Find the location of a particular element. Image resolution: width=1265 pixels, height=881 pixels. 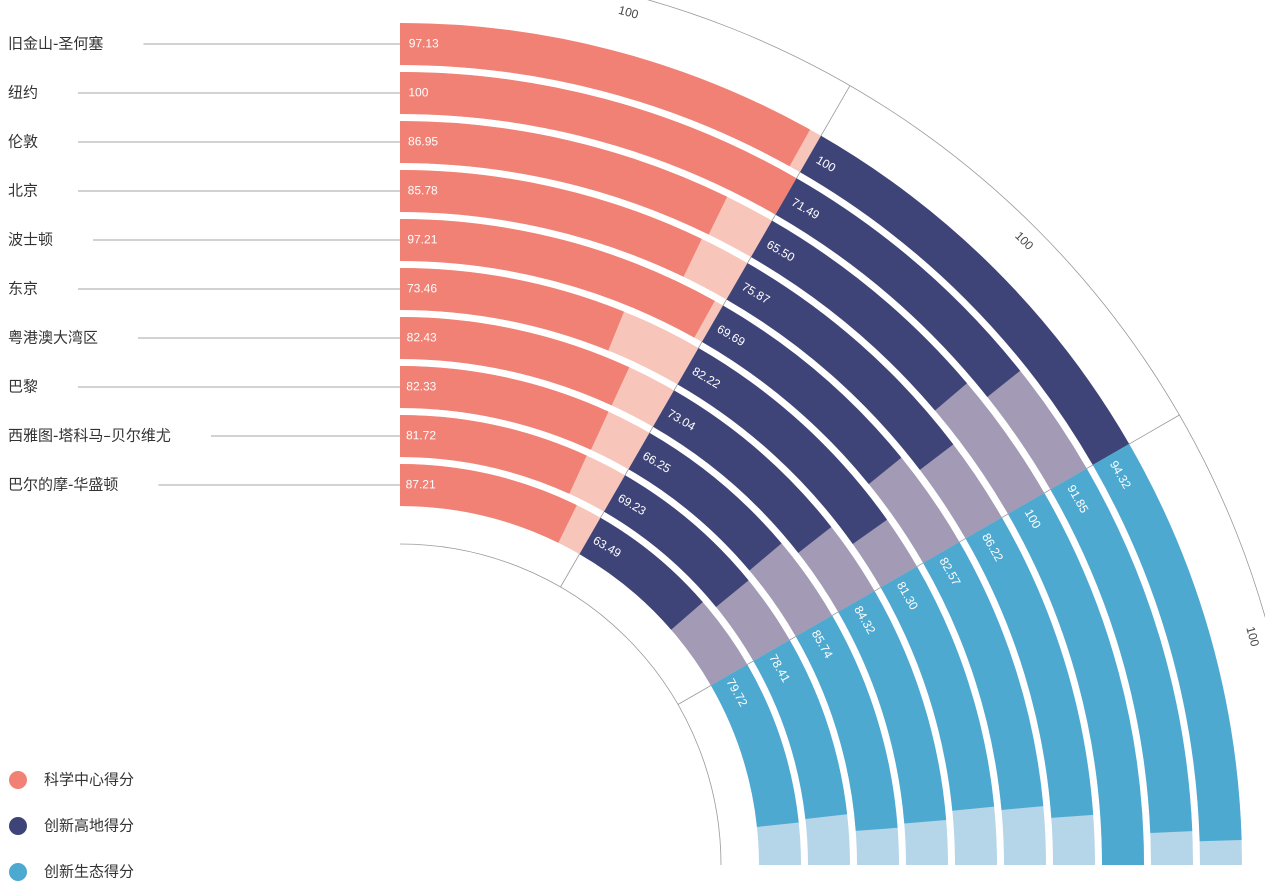

value-label: 82.33 is located at coordinates (421, 386).